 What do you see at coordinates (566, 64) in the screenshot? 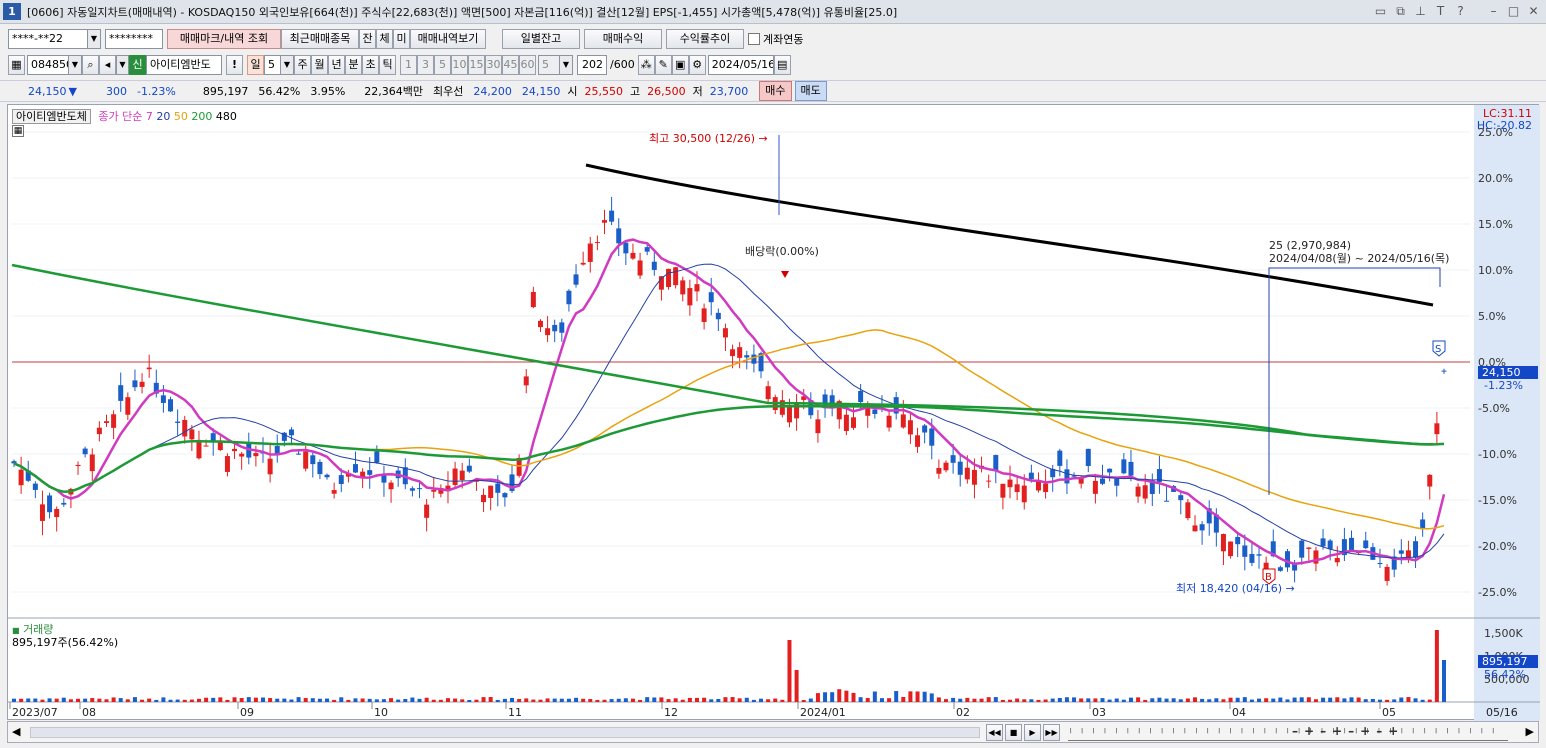
I see `minute-dropdown-icon: ▼` at bounding box center [566, 64].